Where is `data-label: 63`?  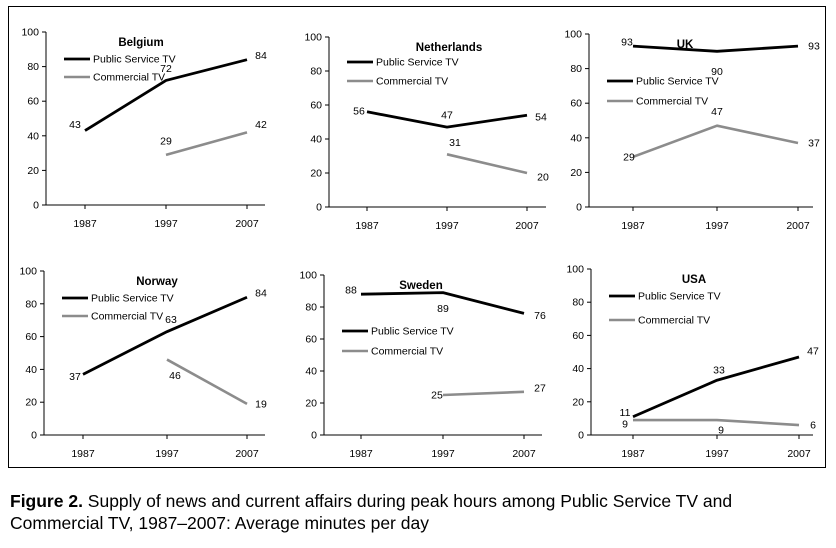 data-label: 63 is located at coordinates (171, 320).